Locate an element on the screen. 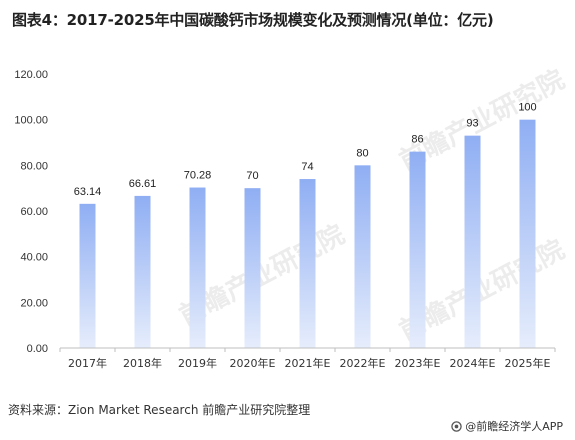 The height and width of the screenshot is (440, 575). x-tick-label: 2018年 is located at coordinates (142, 363).